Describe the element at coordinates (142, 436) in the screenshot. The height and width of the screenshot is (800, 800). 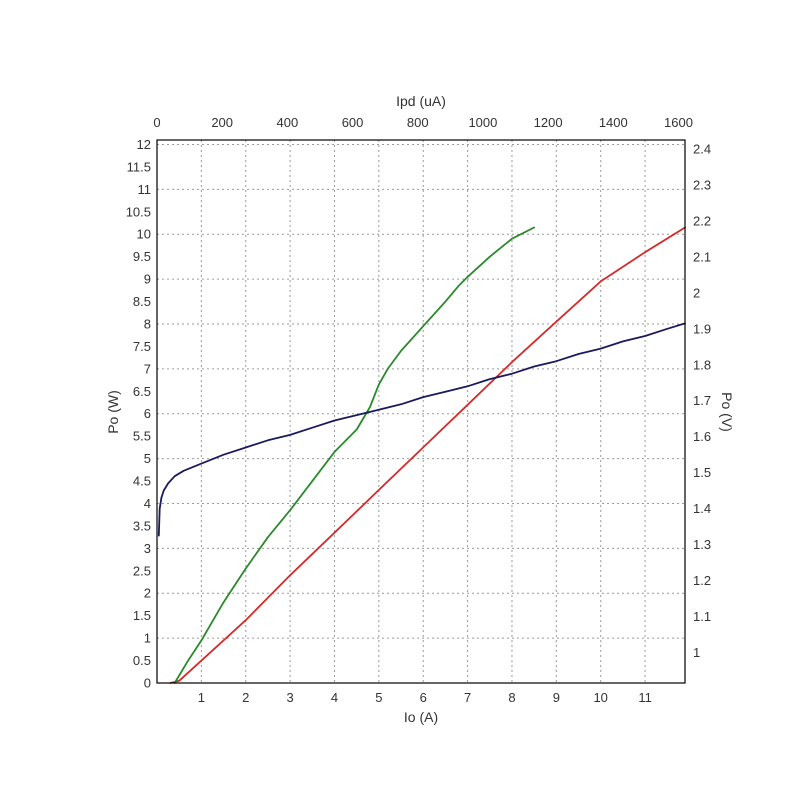
I see `y-left-tick-label: 5.5` at that location.